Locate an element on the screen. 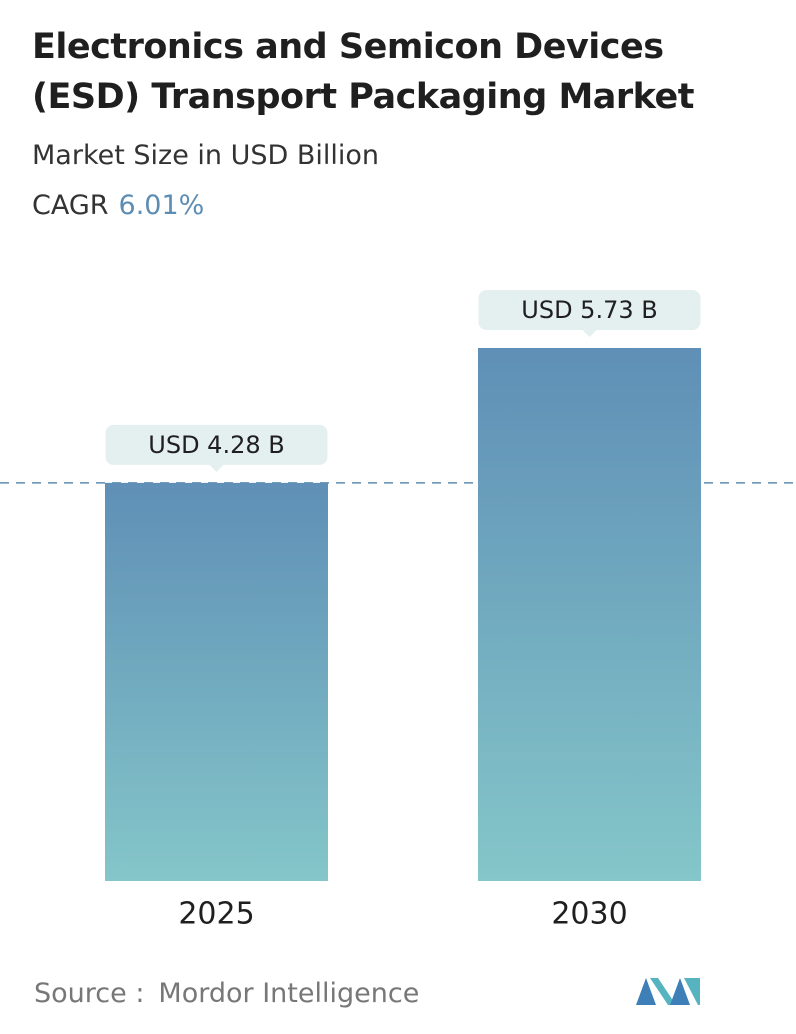 Image resolution: width=796 pixels, height=1034 pixels. x-tick-label: 2030 is located at coordinates (589, 914).